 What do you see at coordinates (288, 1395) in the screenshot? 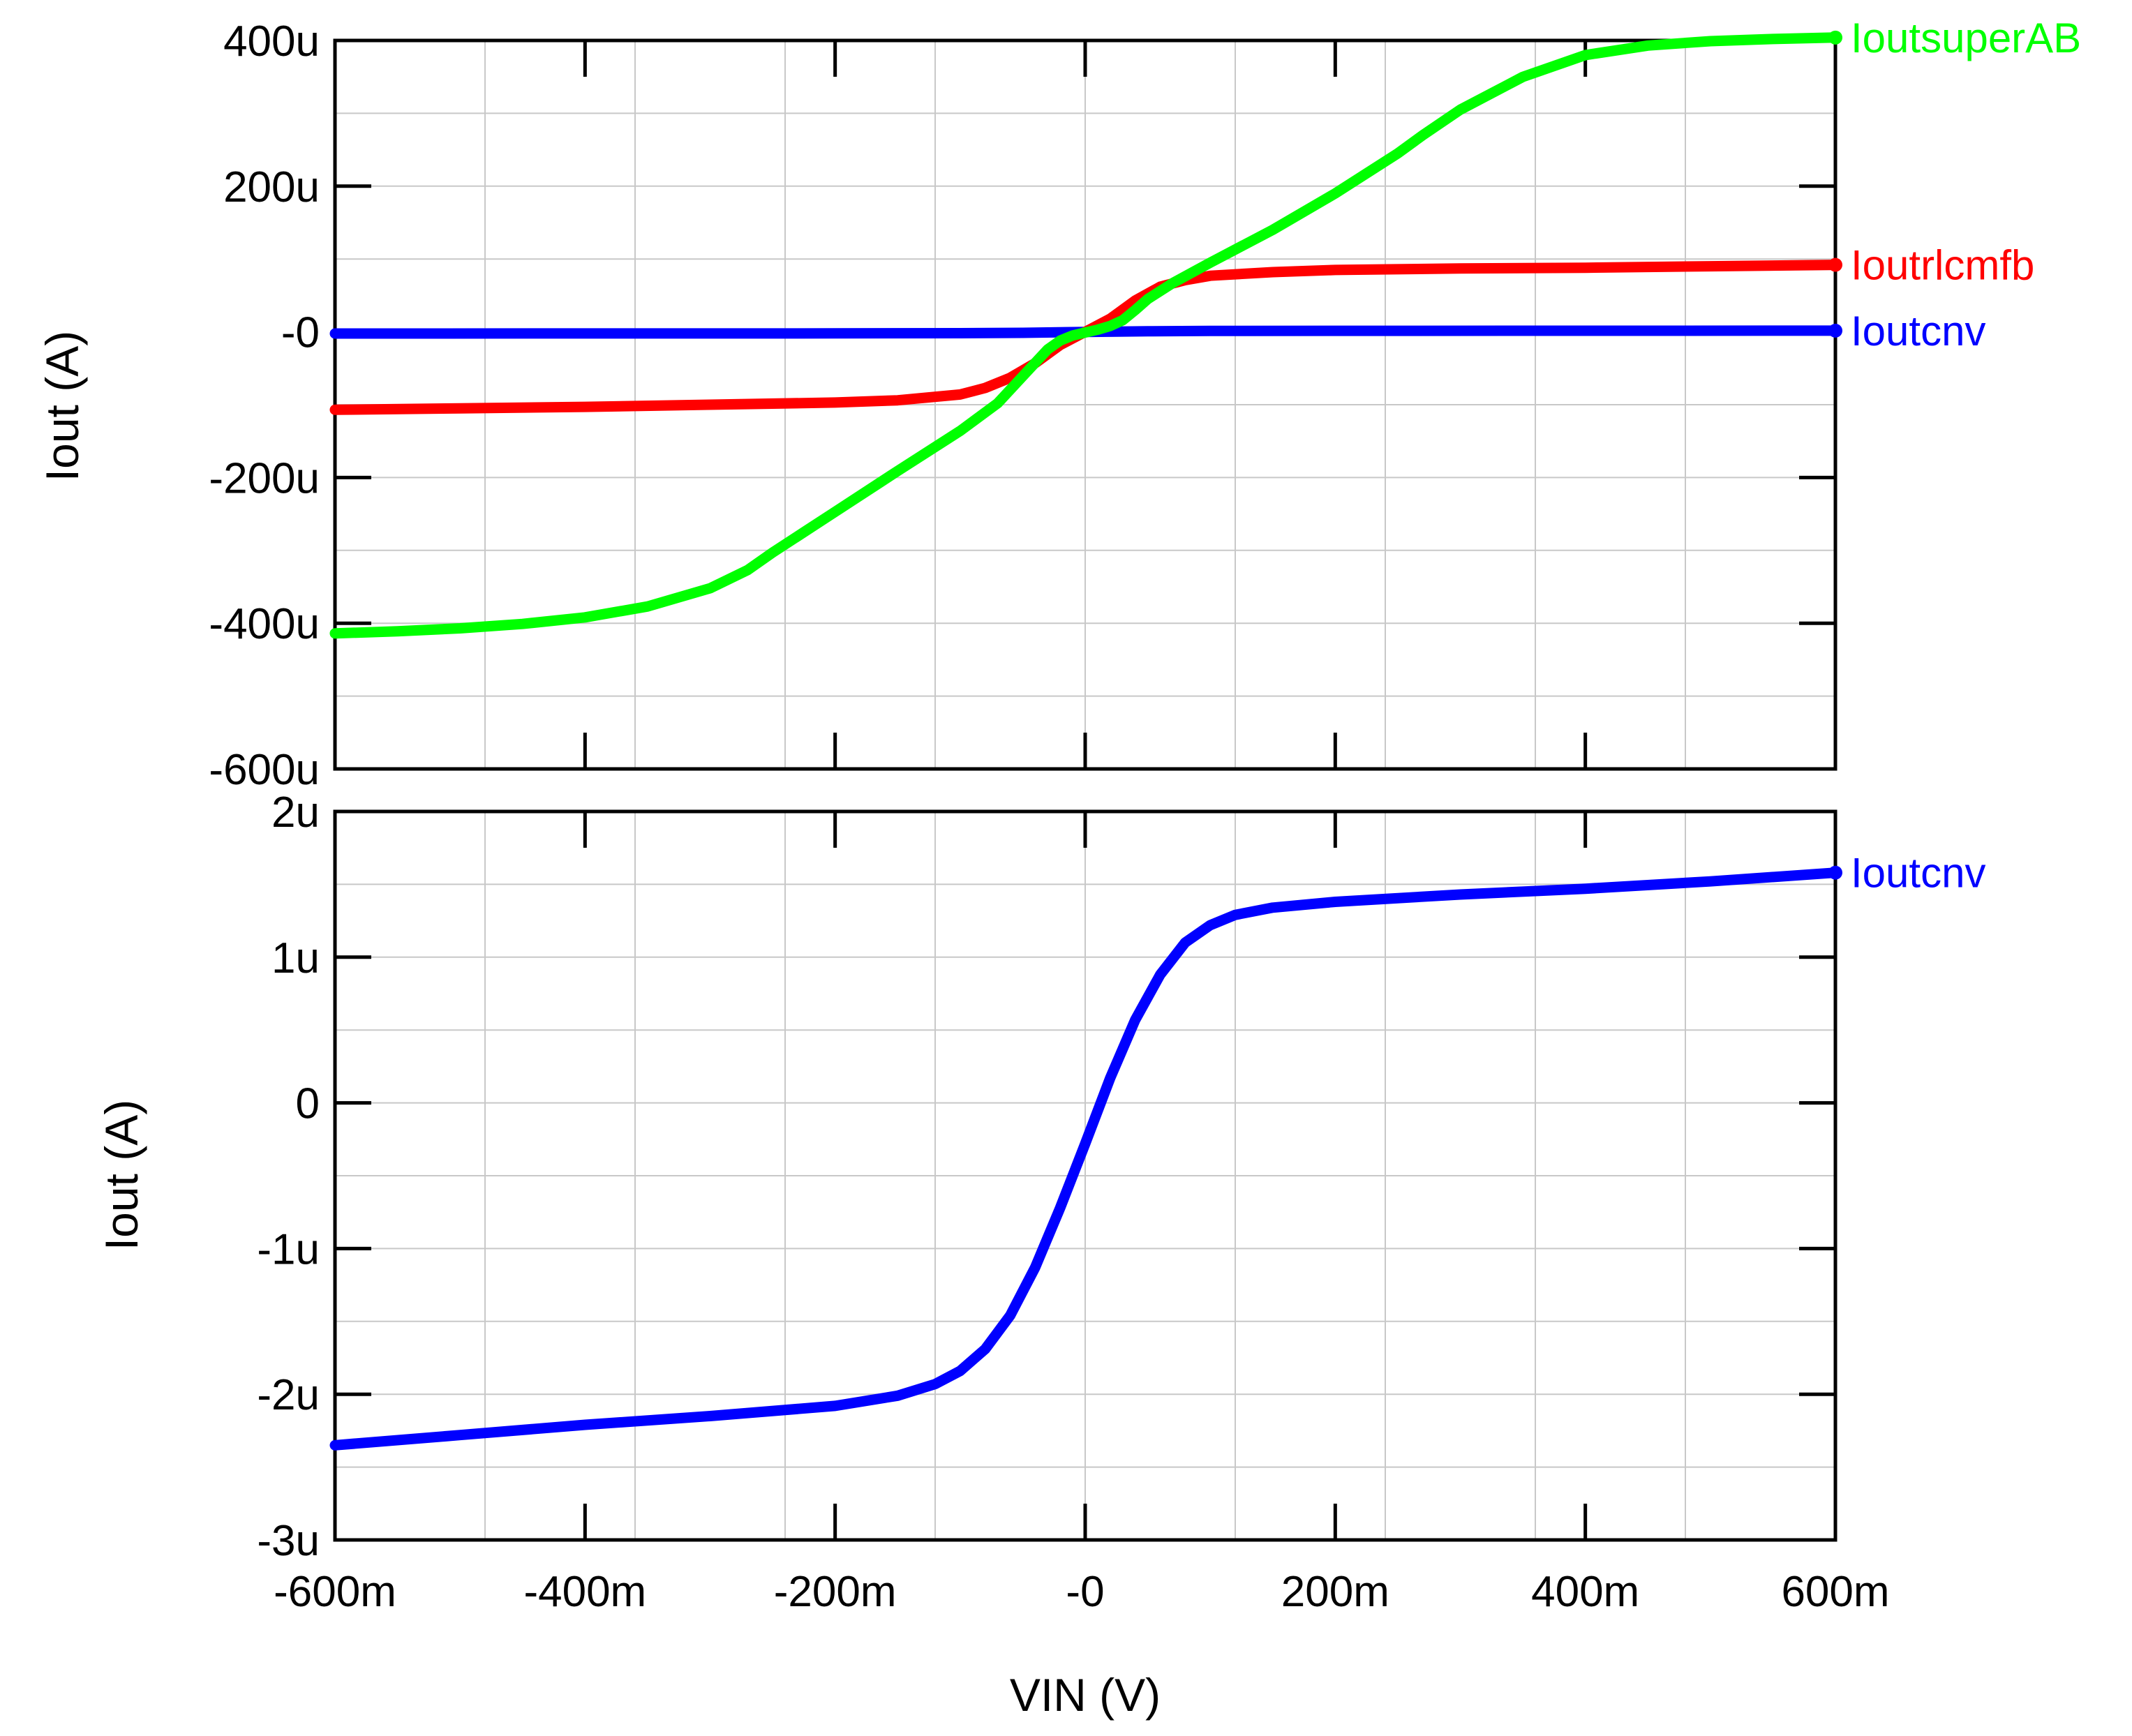
I see `bottom-y-tick-label: -2u` at bounding box center [288, 1395].